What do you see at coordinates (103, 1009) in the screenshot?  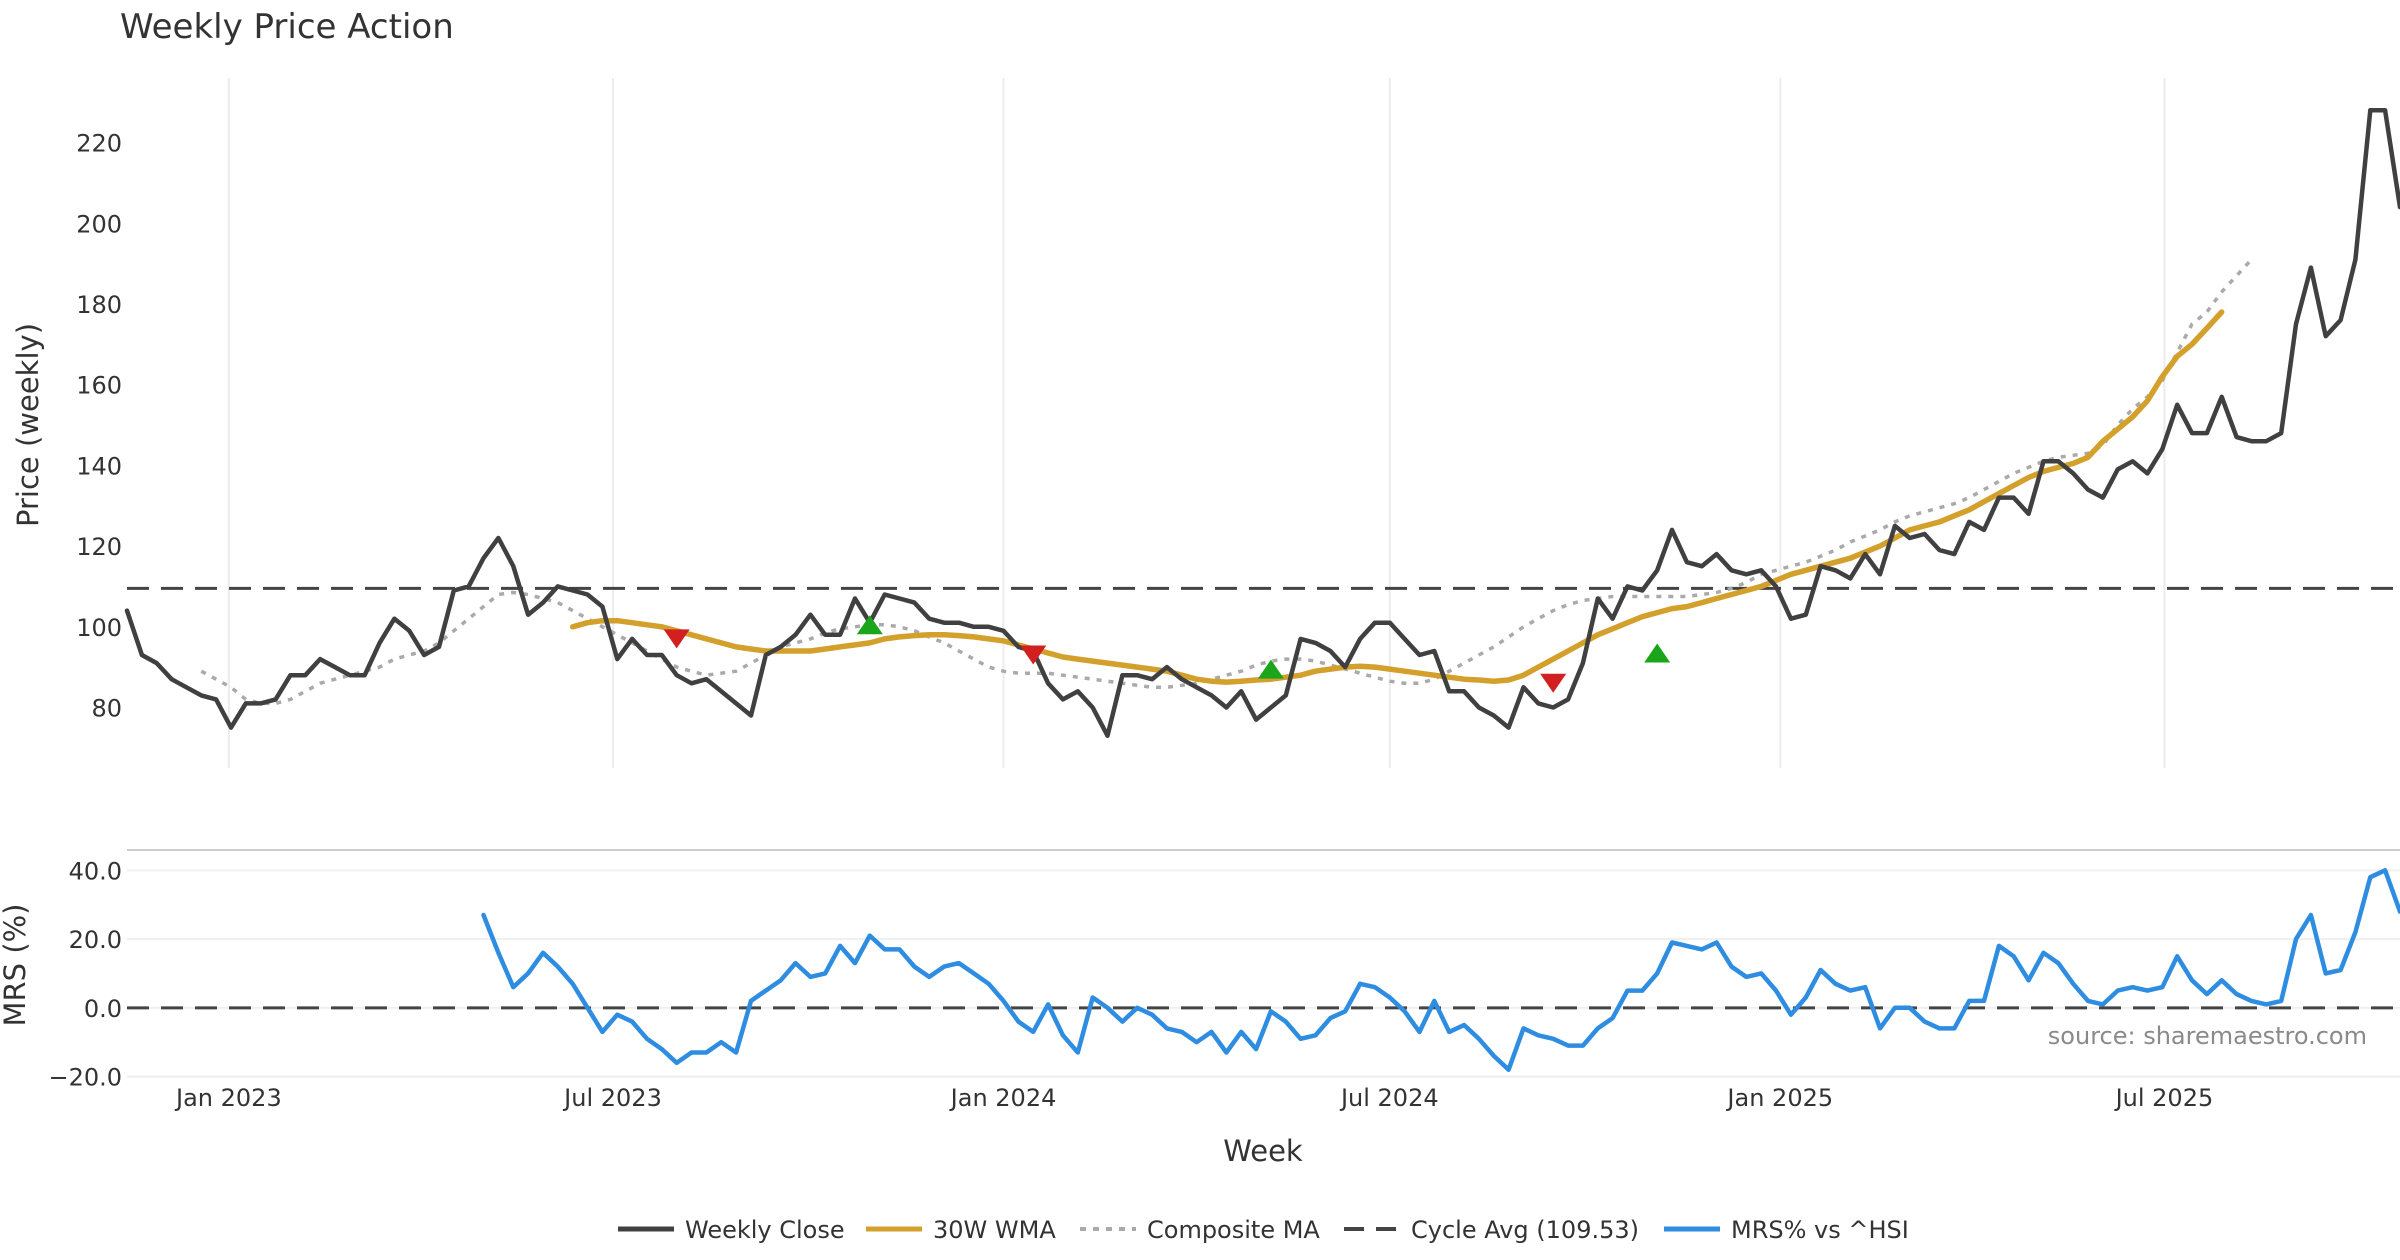 I see `mrs-y-tick-2: 0.0` at bounding box center [103, 1009].